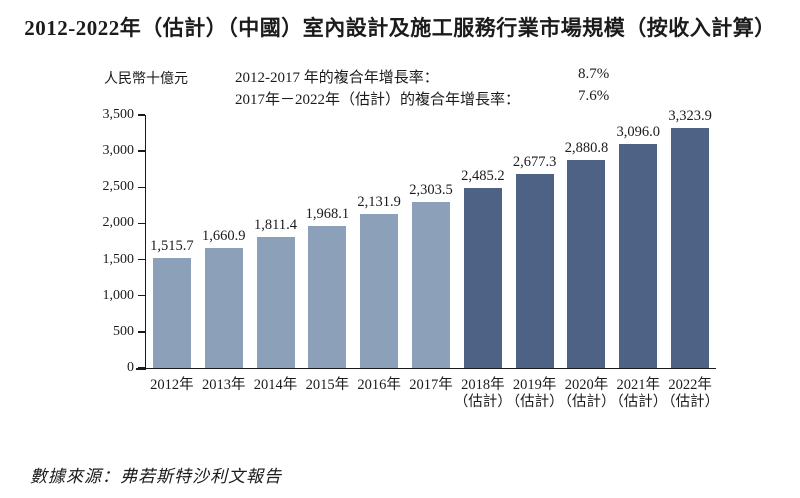 The image size is (800, 498). What do you see at coordinates (130, 367) in the screenshot?
I see `y-axis-tick-label: 0` at bounding box center [130, 367].